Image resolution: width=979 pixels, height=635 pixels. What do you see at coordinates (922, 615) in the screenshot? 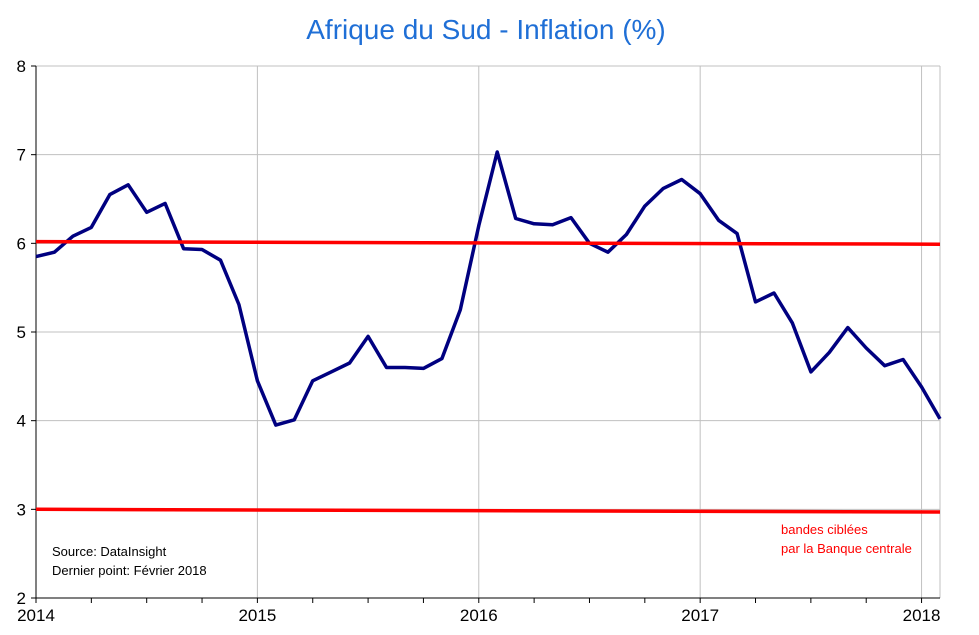
I see `x-tick-label: 2018` at bounding box center [922, 615].